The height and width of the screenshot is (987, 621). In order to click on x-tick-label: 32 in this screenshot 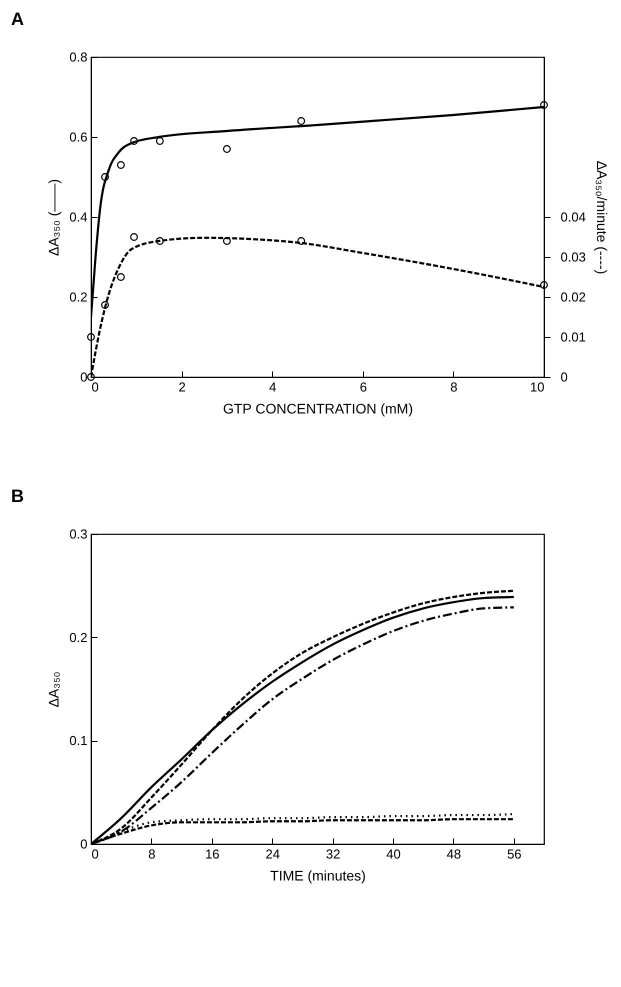, I will do `click(333, 854)`.